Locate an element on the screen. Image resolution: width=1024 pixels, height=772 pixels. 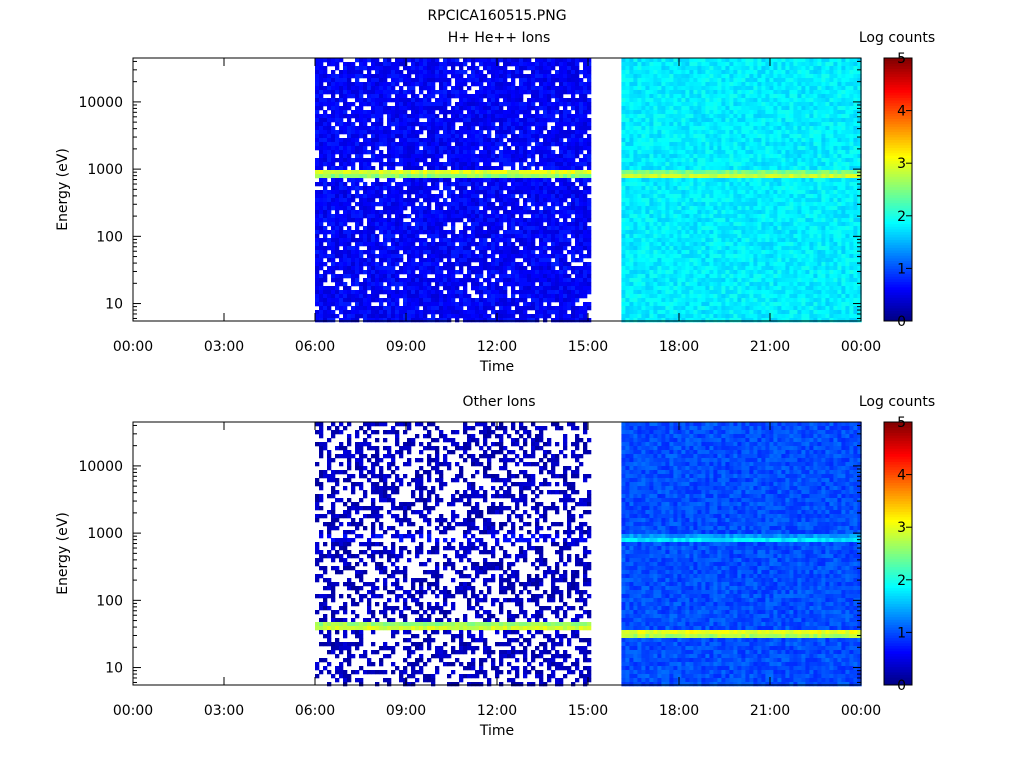
panel-title: Other Ions is located at coordinates (498, 402).